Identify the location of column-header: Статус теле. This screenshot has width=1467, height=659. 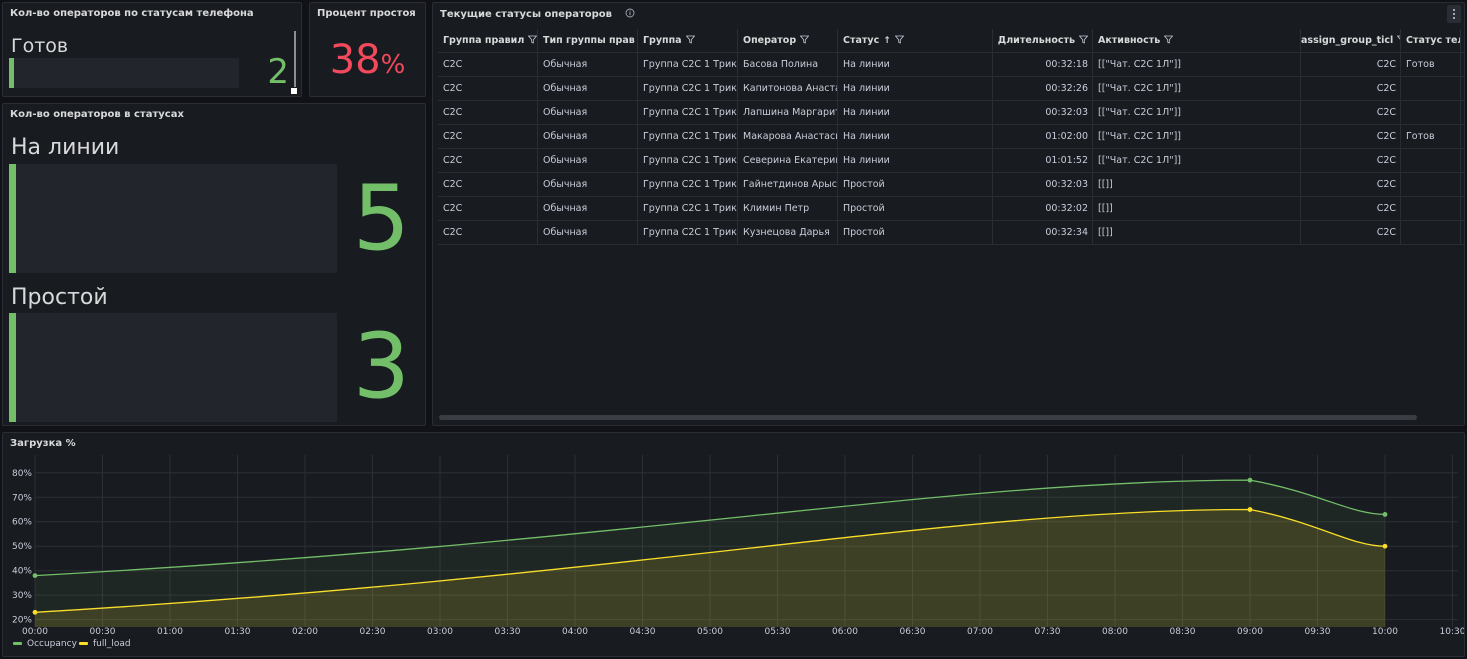
(1431, 41).